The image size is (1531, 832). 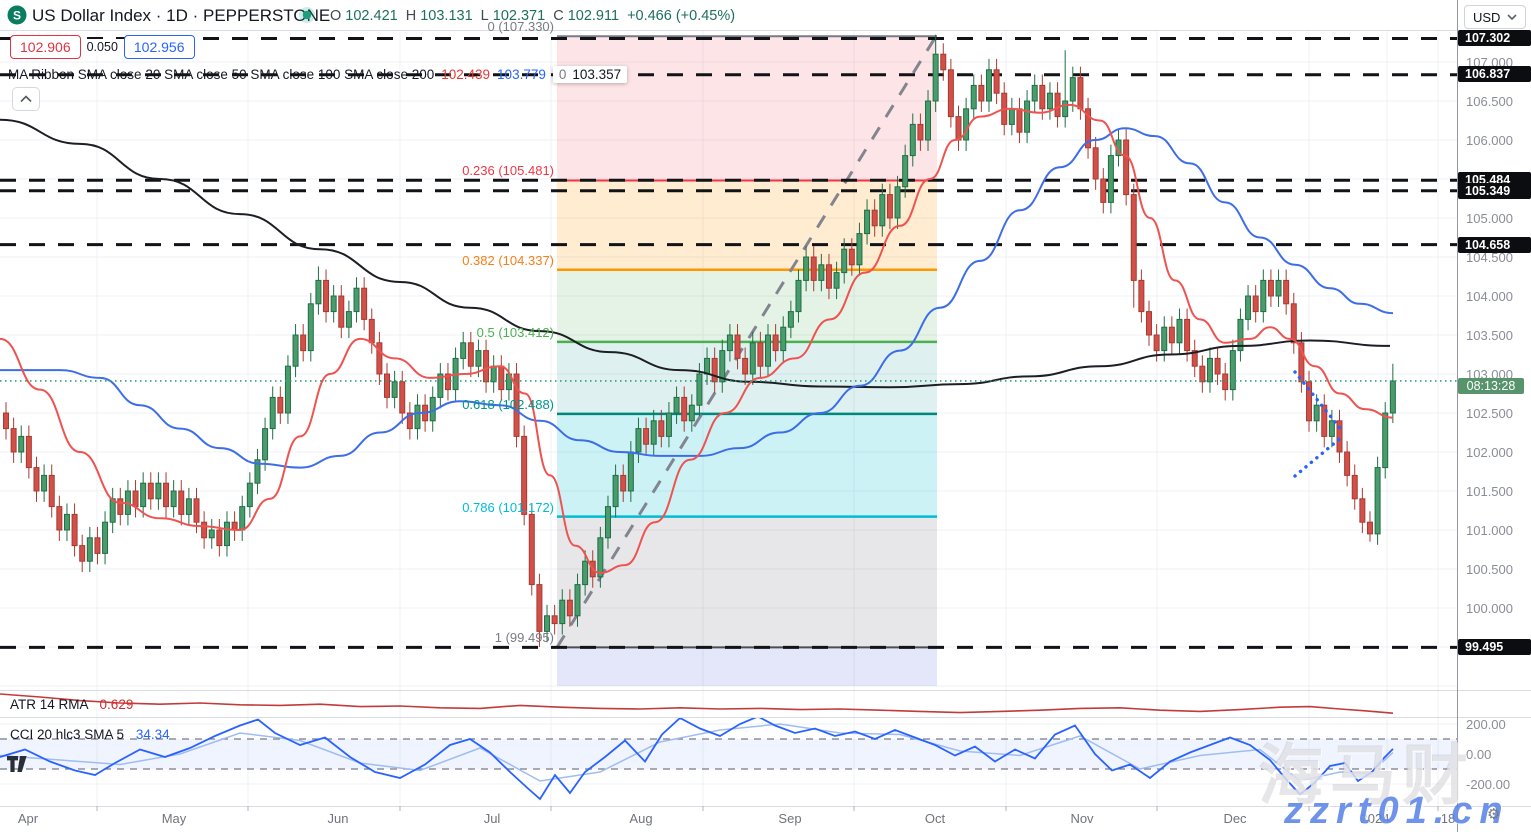 What do you see at coordinates (519, 16) in the screenshot?
I see `ohlc-low-value: 102.371` at bounding box center [519, 16].